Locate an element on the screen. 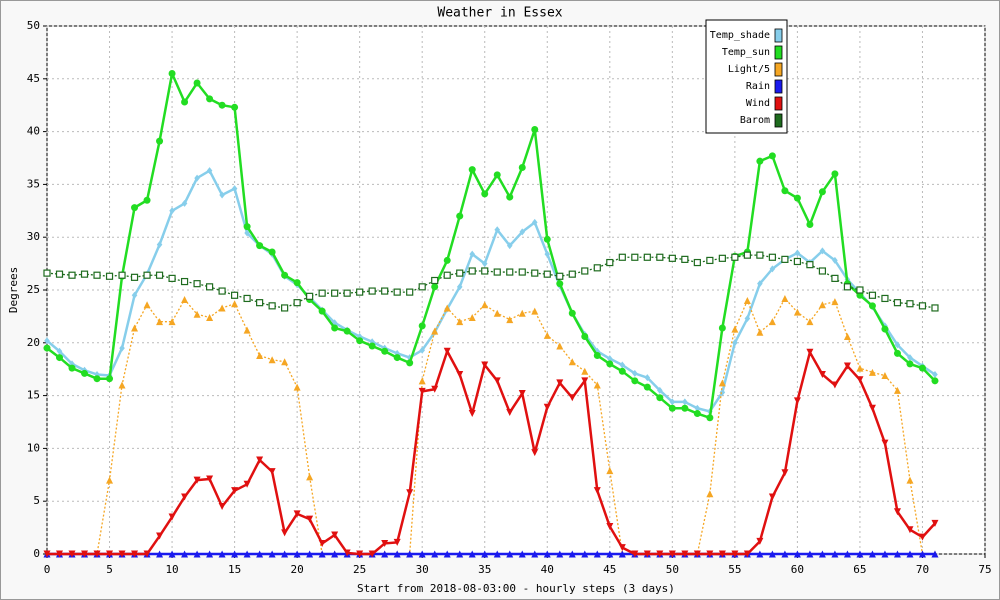  x-tick-label: 30 is located at coordinates (422, 569).